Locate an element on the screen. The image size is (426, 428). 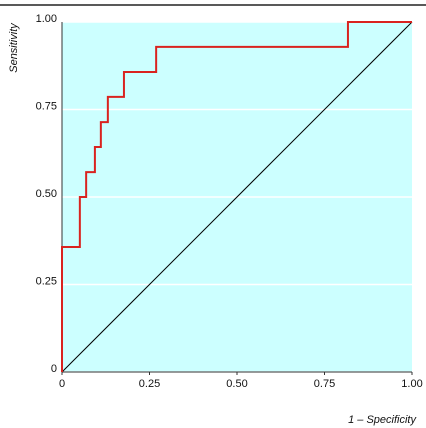
y-tick-label: 0.75 is located at coordinates (46, 106).